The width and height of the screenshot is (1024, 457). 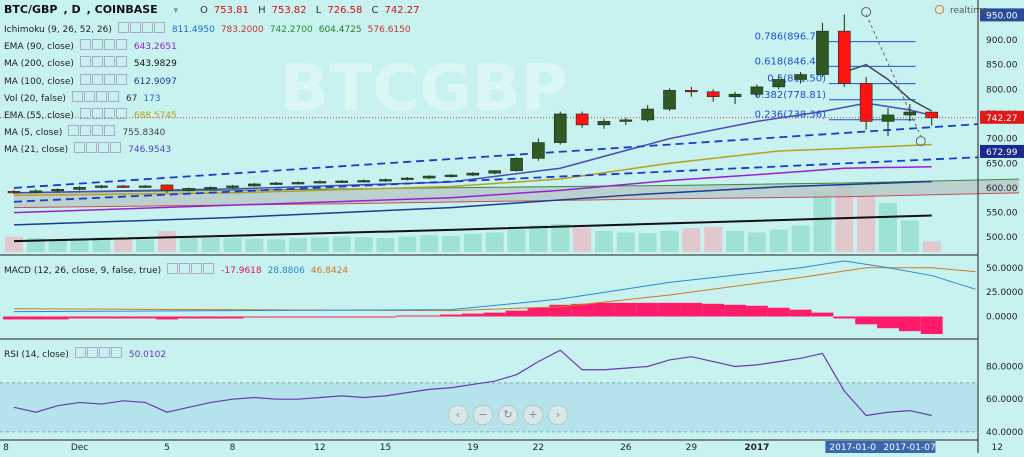 I want to click on fib-anchor-low, so click(x=920, y=141).